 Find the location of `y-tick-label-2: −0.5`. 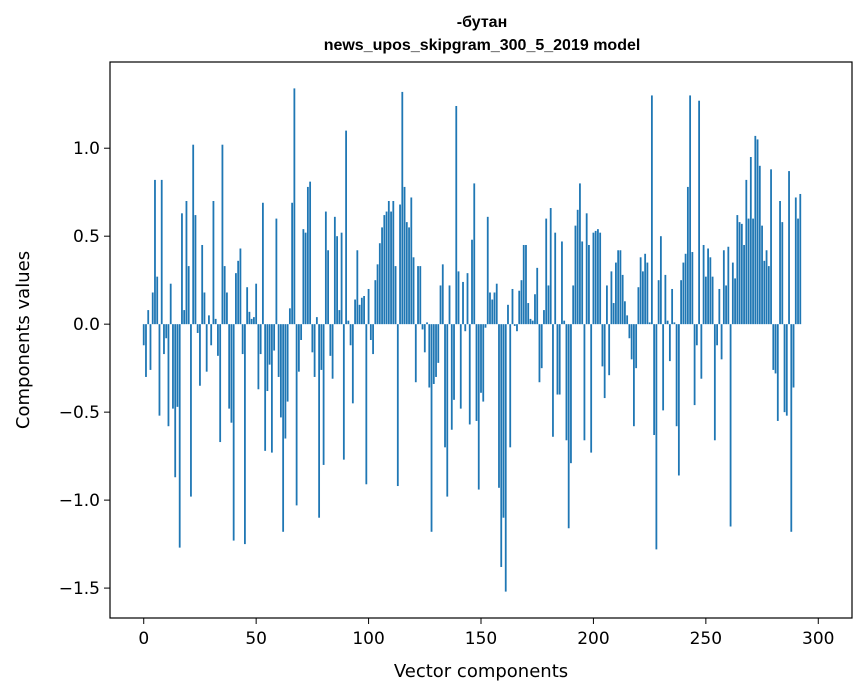

y-tick-label-2: −0.5 is located at coordinates (79, 413).